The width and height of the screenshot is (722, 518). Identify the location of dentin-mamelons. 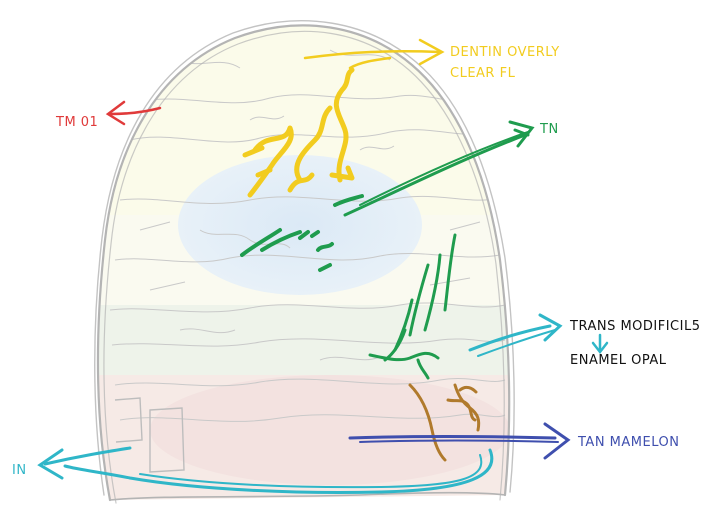
(298, 132).